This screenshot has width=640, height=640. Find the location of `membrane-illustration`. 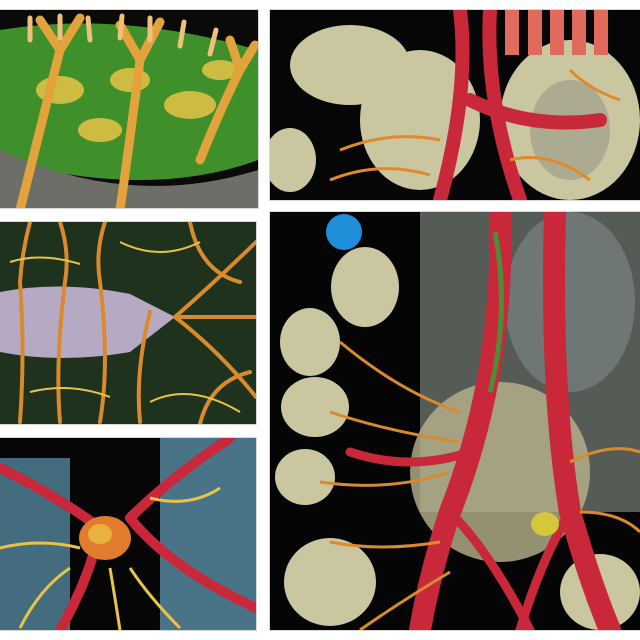

membrane-illustration is located at coordinates (128, 323).